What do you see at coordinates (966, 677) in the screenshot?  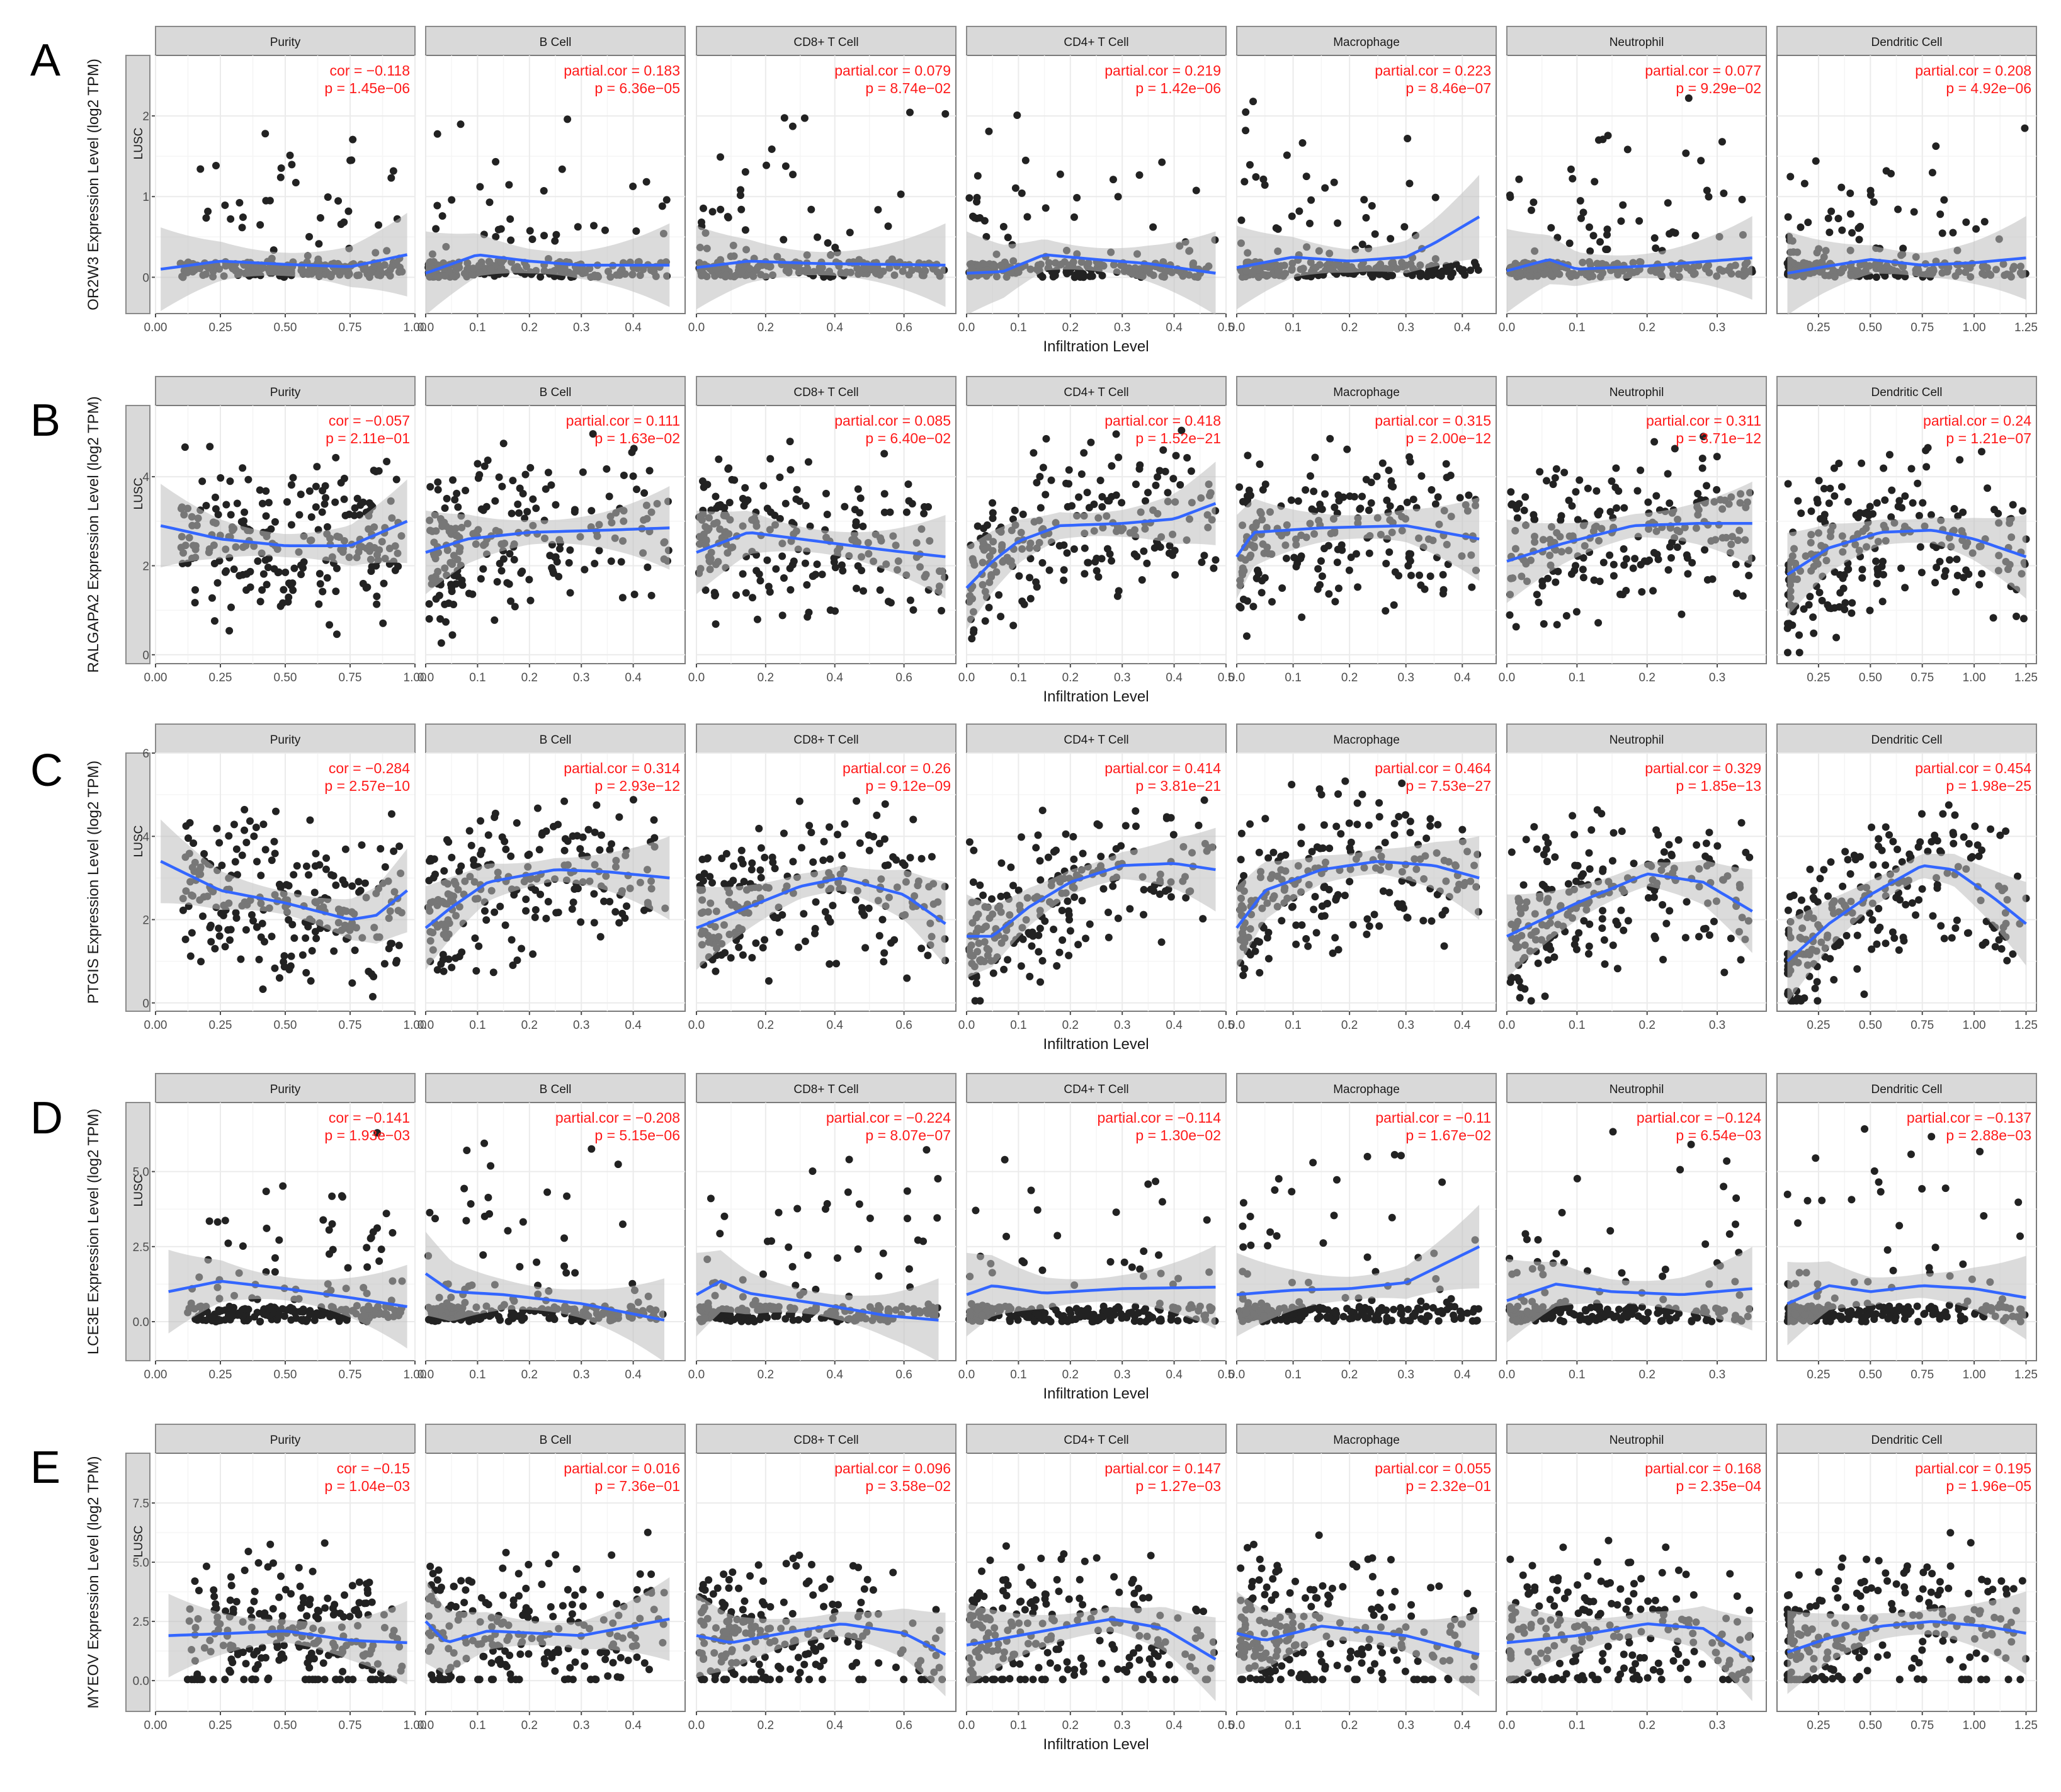 I see `x-tick-label: 0.0` at bounding box center [966, 677].